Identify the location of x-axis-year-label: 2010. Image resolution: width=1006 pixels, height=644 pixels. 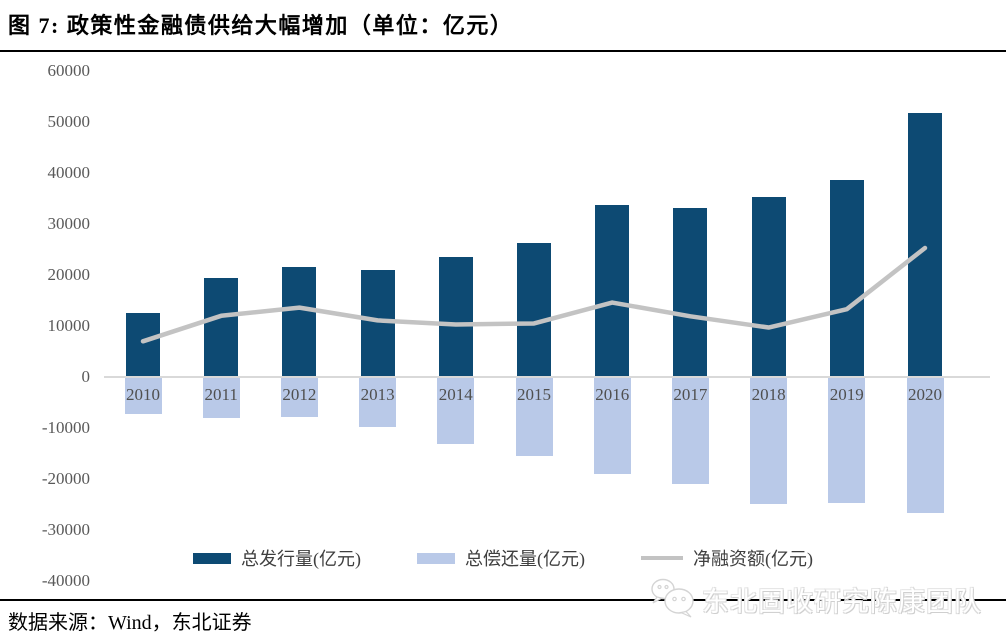
(143, 394).